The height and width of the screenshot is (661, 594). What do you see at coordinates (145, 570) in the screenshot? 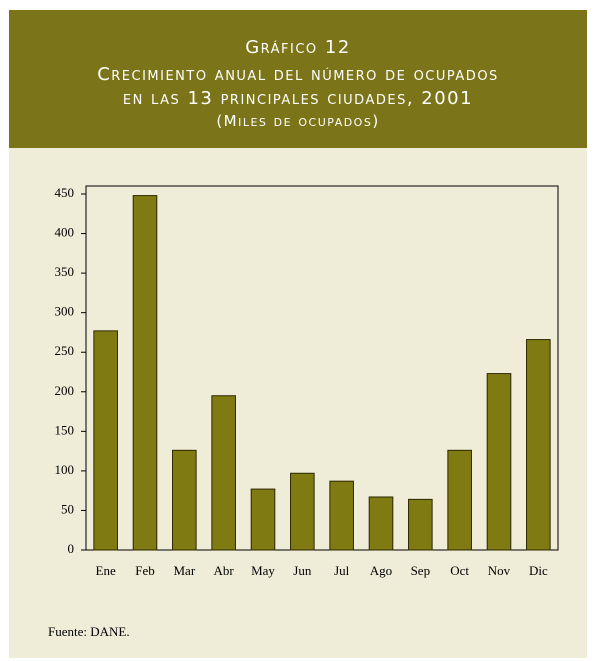
I see `x-tick-label: Feb` at bounding box center [145, 570].